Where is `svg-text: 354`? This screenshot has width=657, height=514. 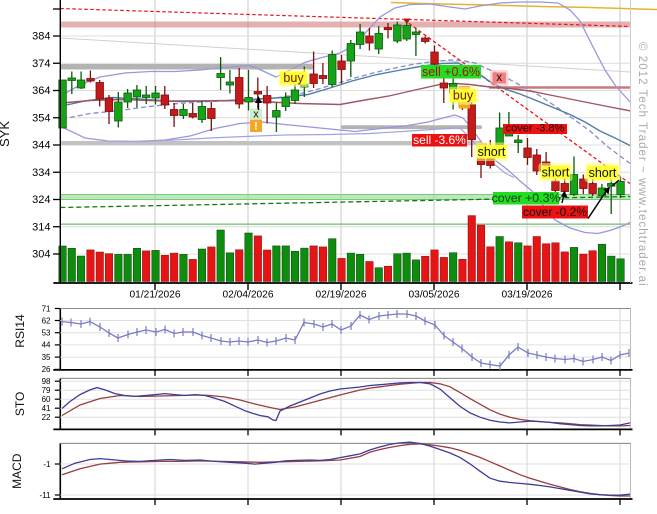 svg-text: 354 is located at coordinates (41, 118).